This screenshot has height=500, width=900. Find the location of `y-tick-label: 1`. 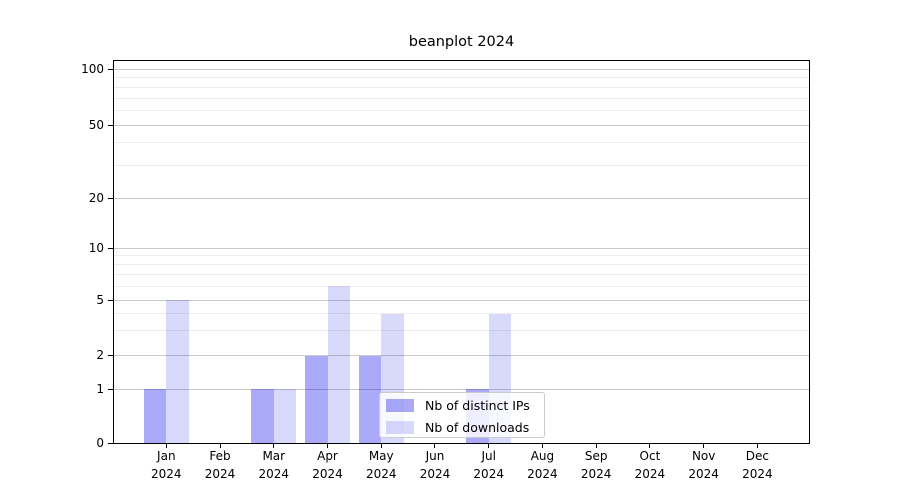

y-tick-label: 1 is located at coordinates (100, 388).